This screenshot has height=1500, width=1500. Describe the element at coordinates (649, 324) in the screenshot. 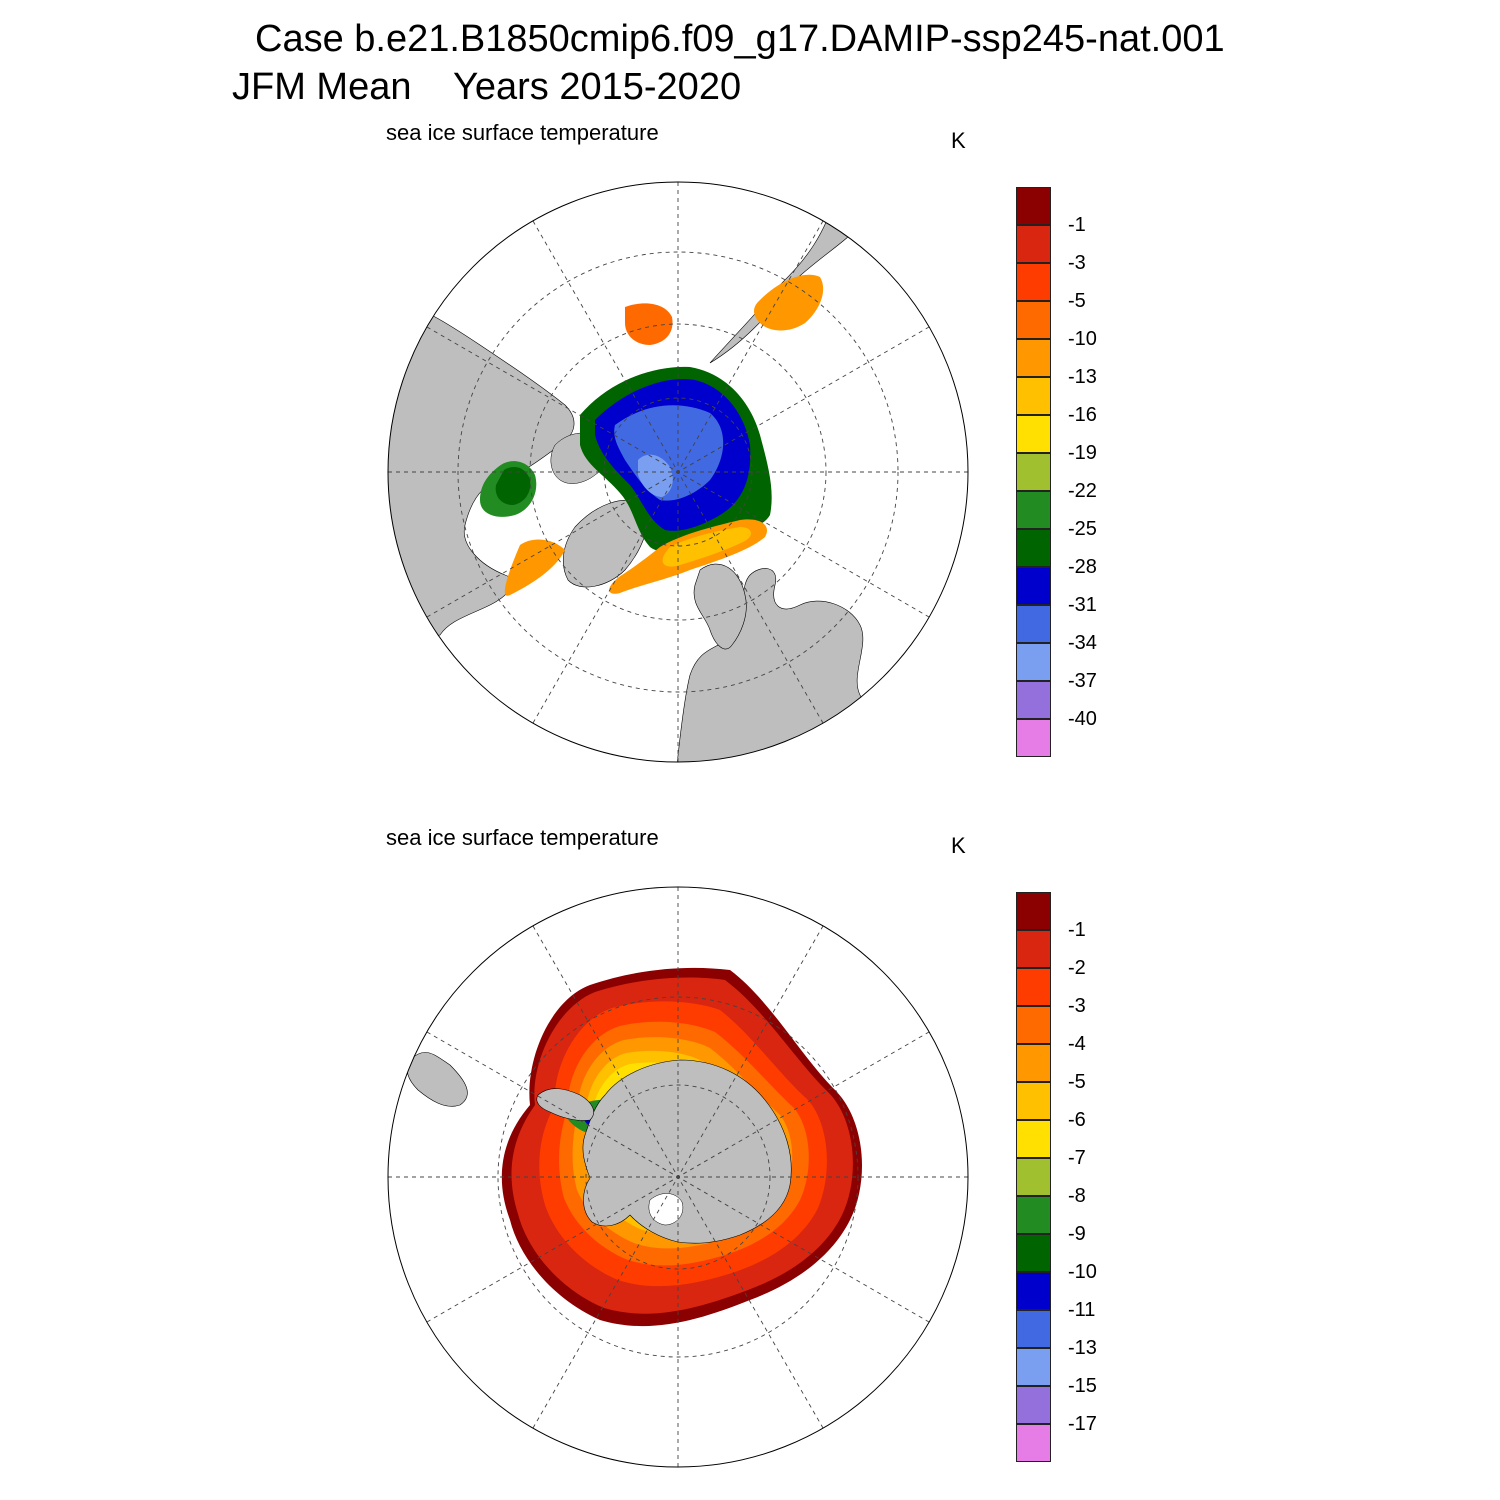

I see `north-ice-bering` at that location.